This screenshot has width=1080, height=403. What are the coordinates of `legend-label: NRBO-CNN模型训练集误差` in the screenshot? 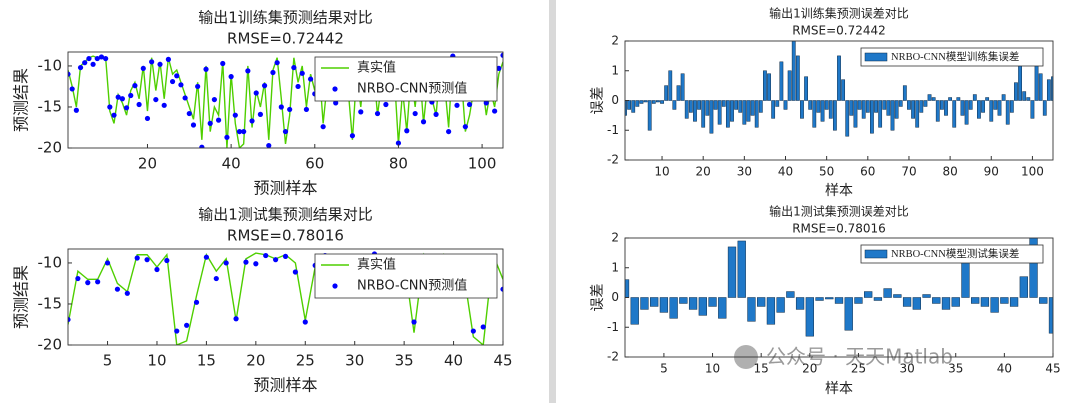 It's located at (955, 56).